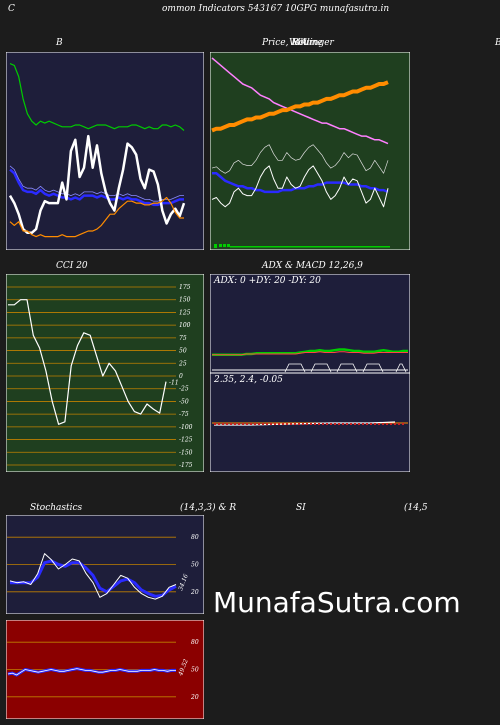 The width and height of the screenshot is (500, 725). Describe the element at coordinates (184, 414) in the screenshot. I see `cci-tick-label: -75` at that location.